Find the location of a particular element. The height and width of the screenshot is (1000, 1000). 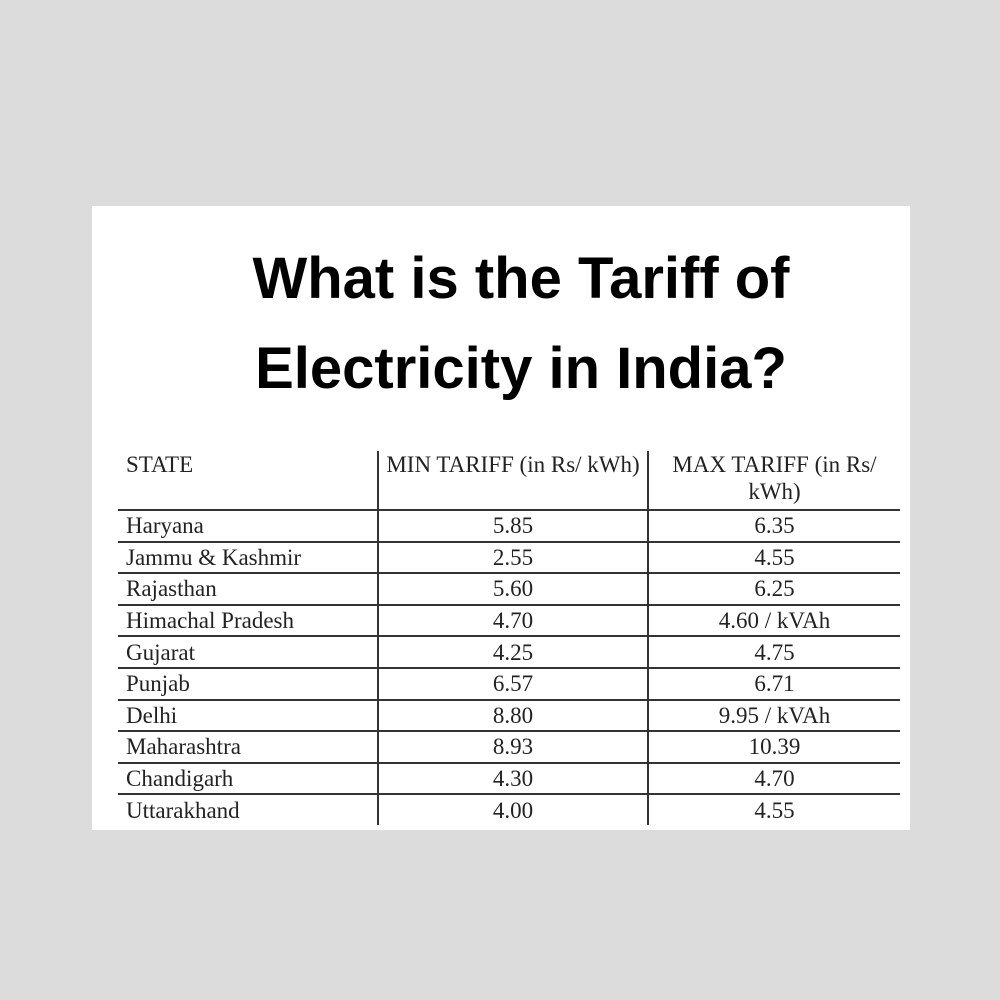

header-cell: STATE is located at coordinates (248, 481).